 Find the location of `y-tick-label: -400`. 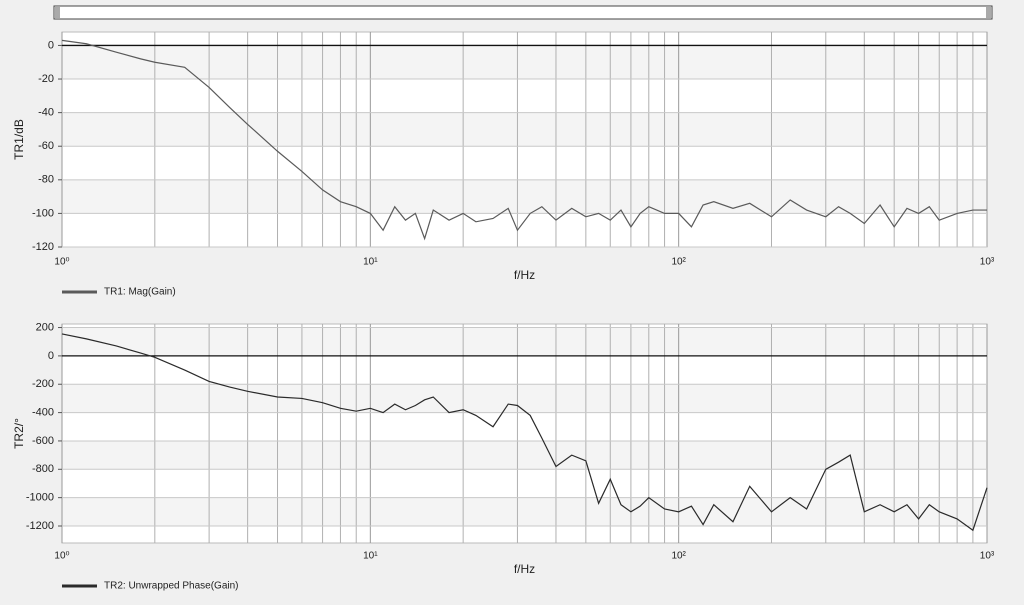

y-tick-label: -400 is located at coordinates (43, 412).